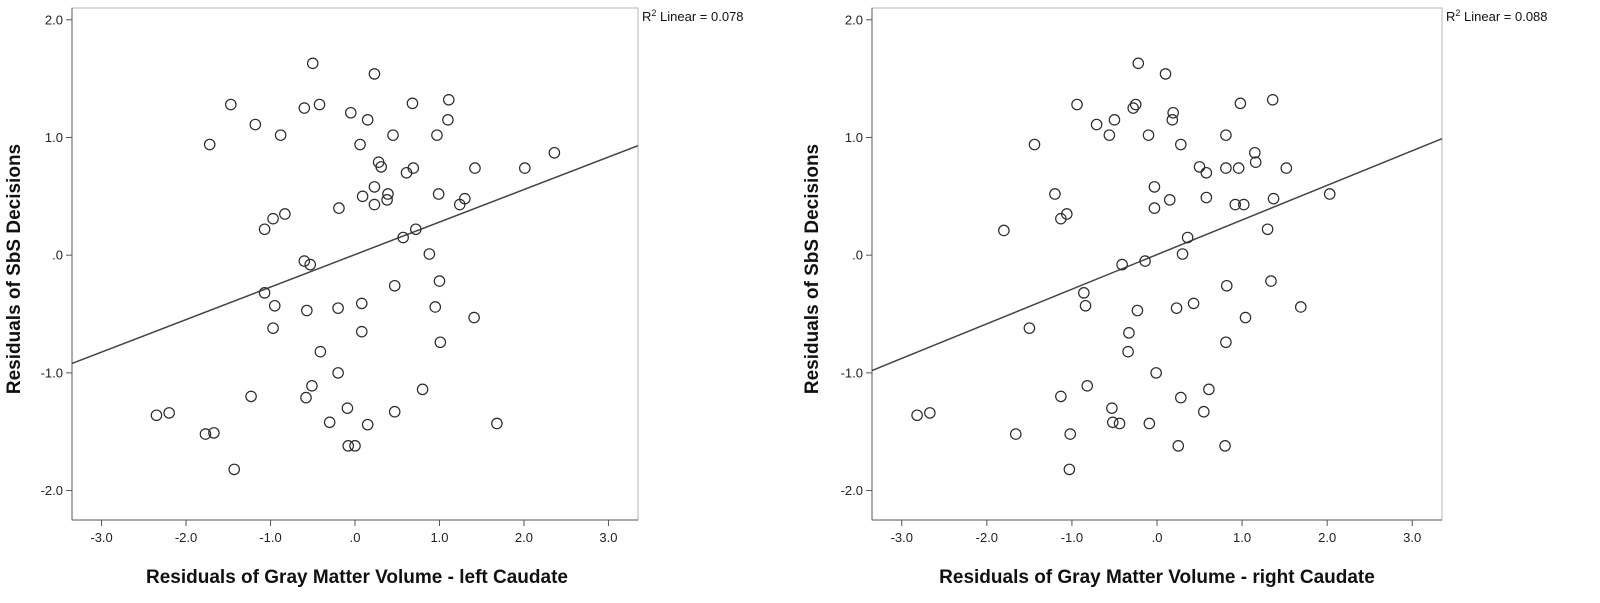 The image size is (1600, 603). I want to click on x-tick-label: -1.0, so click(1072, 537).